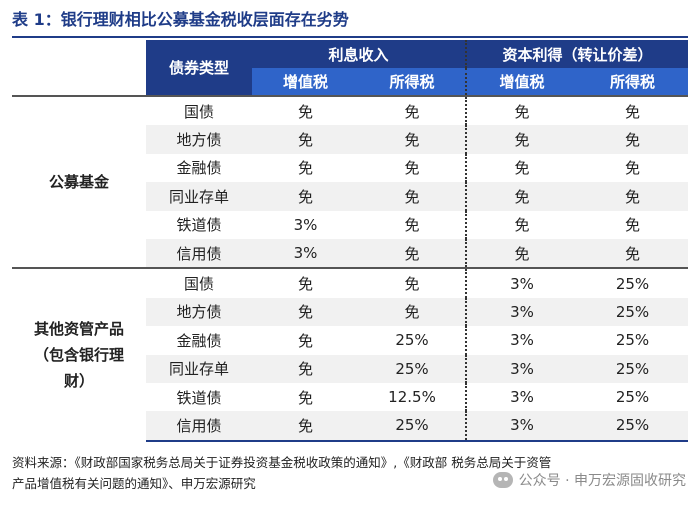 Image resolution: width=700 pixels, height=507 pixels. Describe the element at coordinates (180, 19) in the screenshot. I see `table-title: 表 1：银行理财相比公募基金税收层面存在劣势` at that location.